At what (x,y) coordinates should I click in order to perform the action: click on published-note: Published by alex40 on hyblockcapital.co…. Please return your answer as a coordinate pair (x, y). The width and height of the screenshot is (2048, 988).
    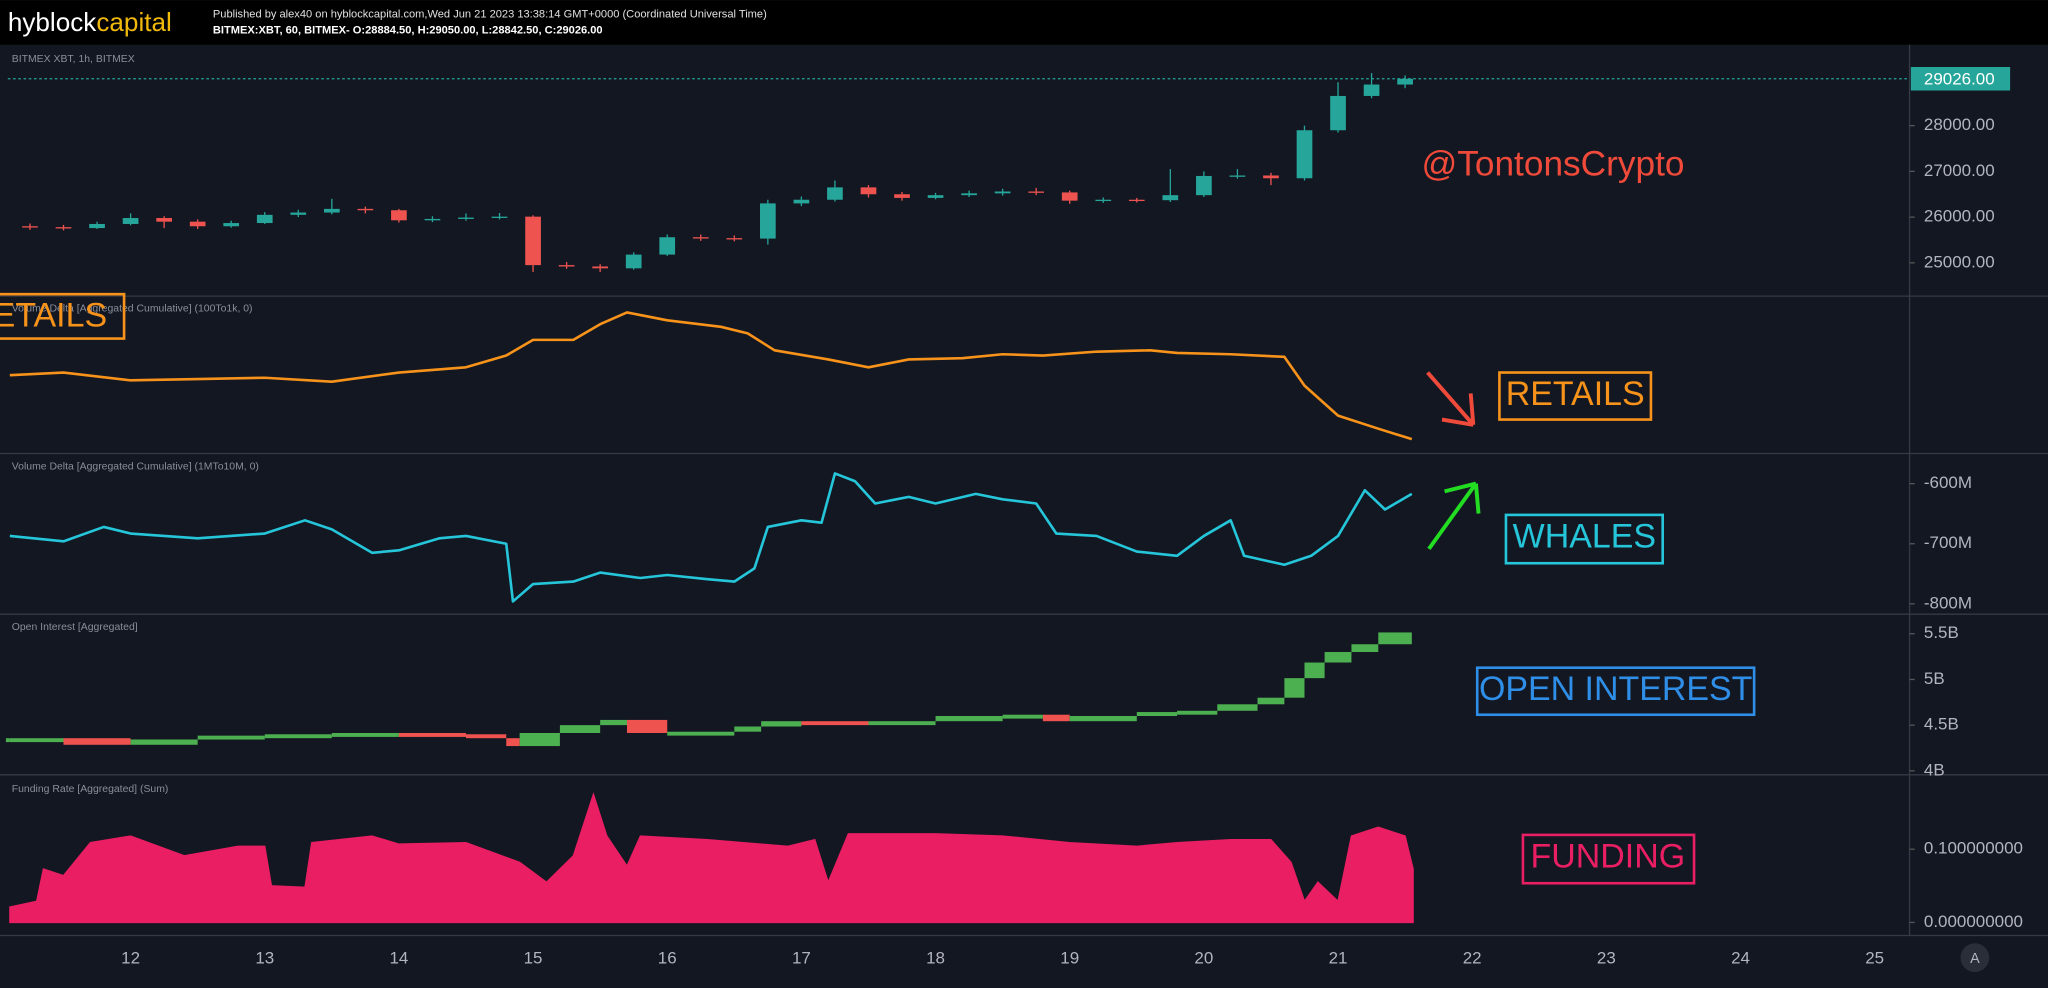
    Looking at the image, I should click on (490, 15).